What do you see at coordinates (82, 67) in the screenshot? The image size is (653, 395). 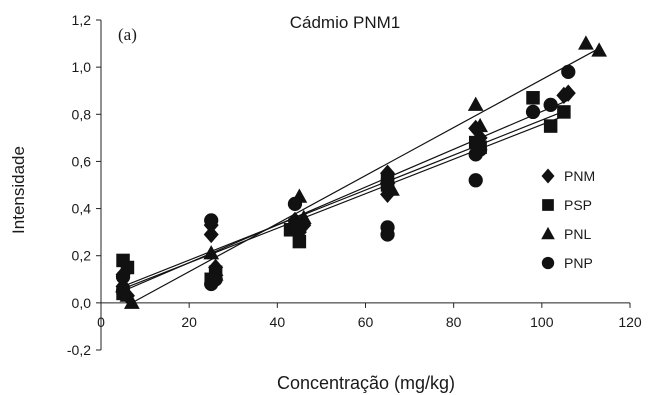 I see `y-tick-label: 1,0` at bounding box center [82, 67].